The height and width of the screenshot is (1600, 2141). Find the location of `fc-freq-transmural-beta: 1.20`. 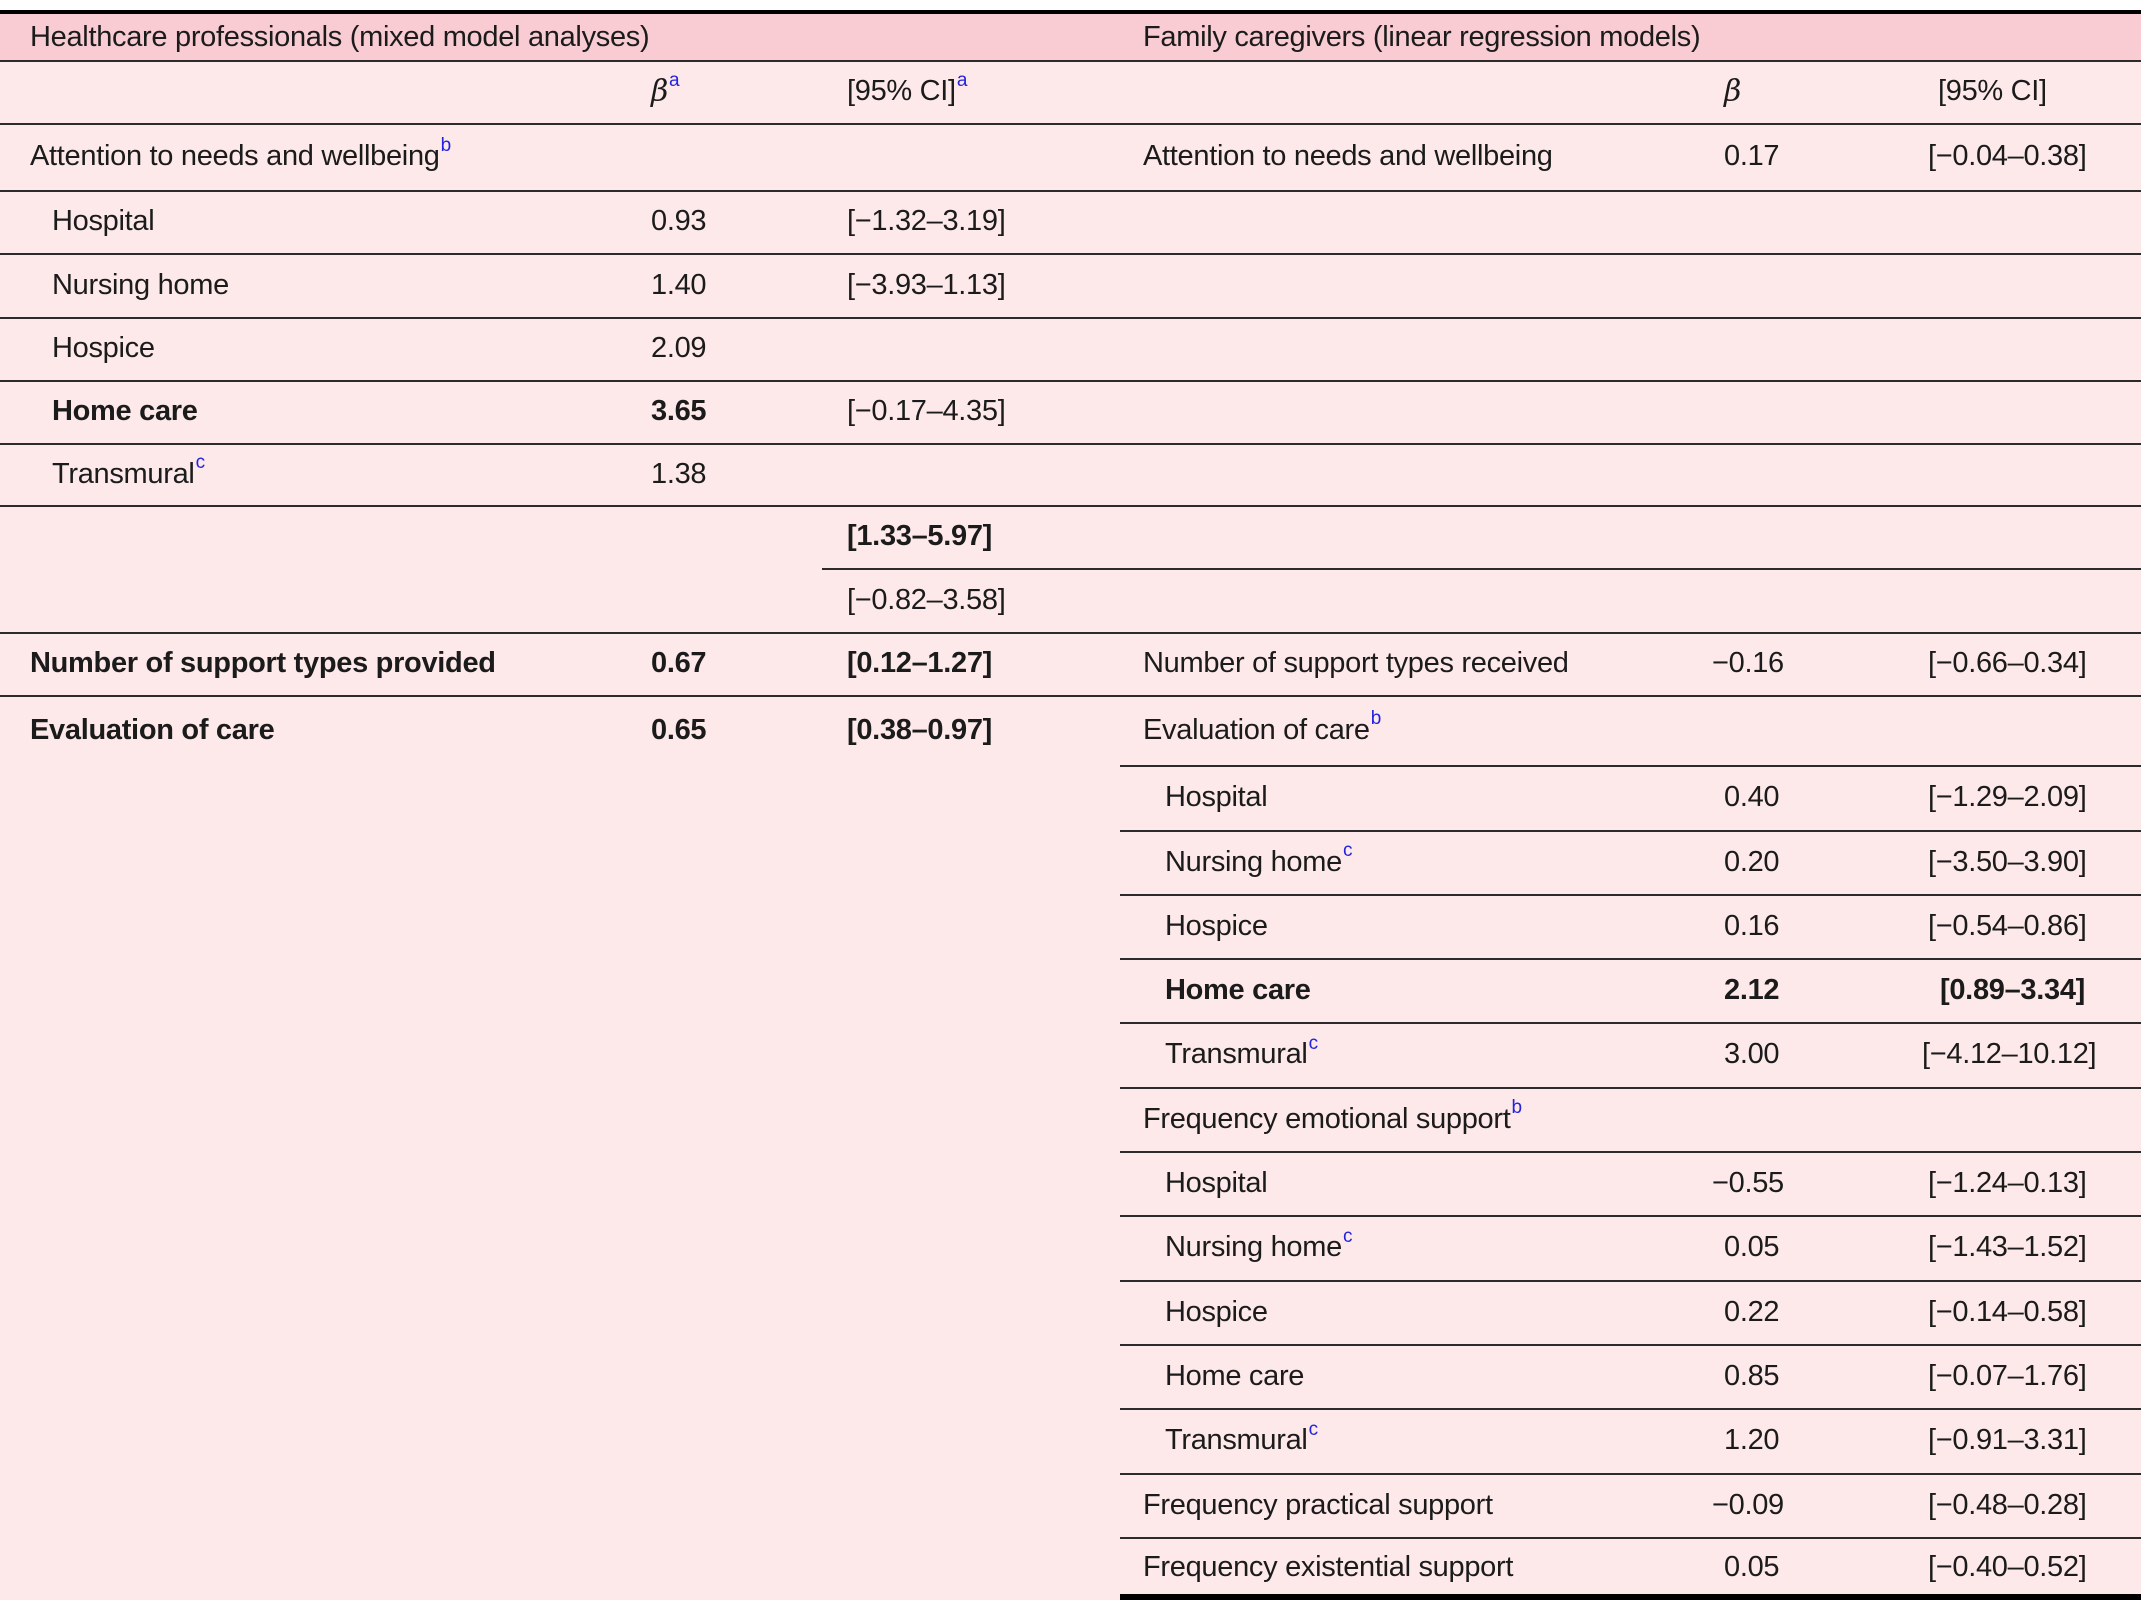

fc-freq-transmural-beta: 1.20 is located at coordinates (1752, 1440).